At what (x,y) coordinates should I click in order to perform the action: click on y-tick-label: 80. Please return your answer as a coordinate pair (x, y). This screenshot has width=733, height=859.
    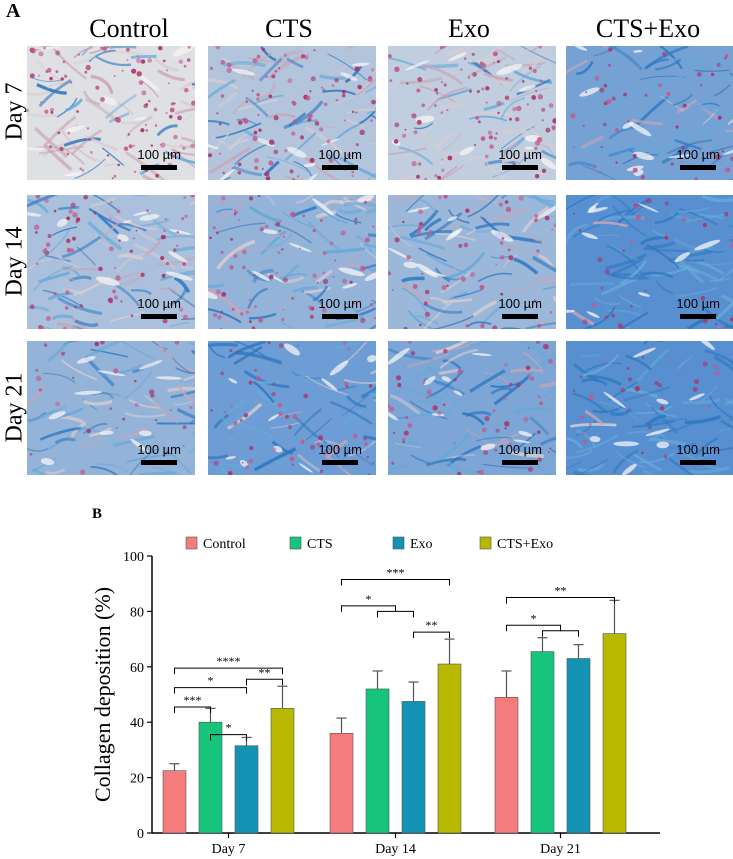
    Looking at the image, I should click on (137, 612).